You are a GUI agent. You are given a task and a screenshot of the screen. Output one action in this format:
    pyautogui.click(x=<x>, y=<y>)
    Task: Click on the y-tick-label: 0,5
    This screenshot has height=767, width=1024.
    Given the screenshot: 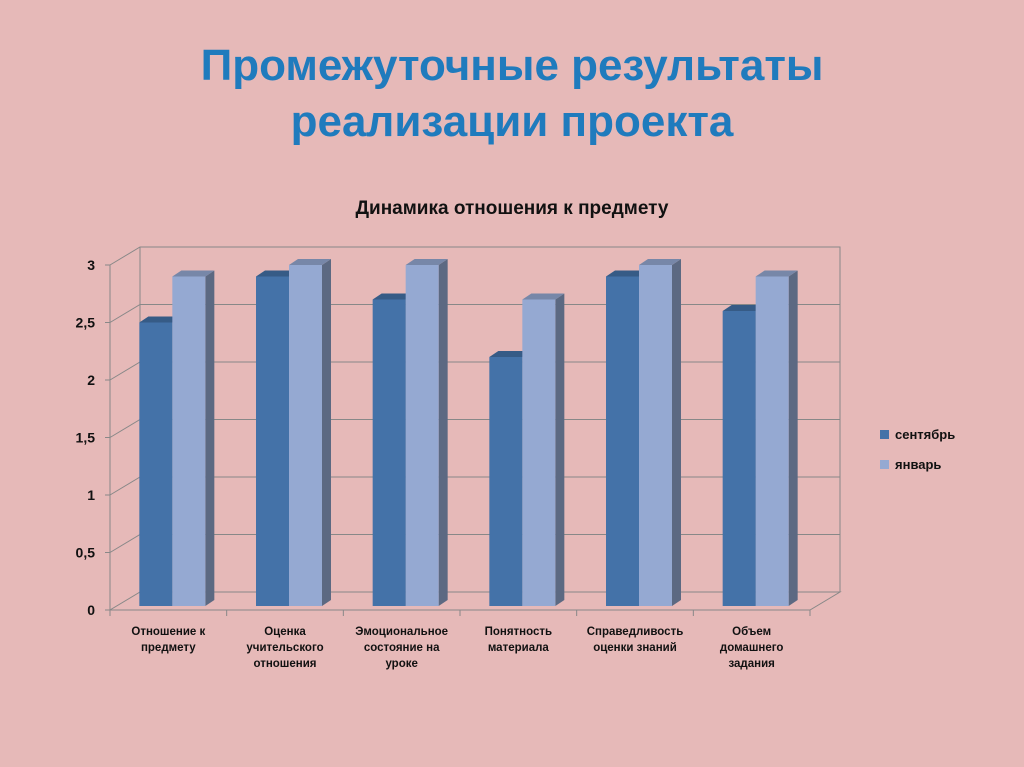 What is the action you would take?
    pyautogui.click(x=86, y=553)
    